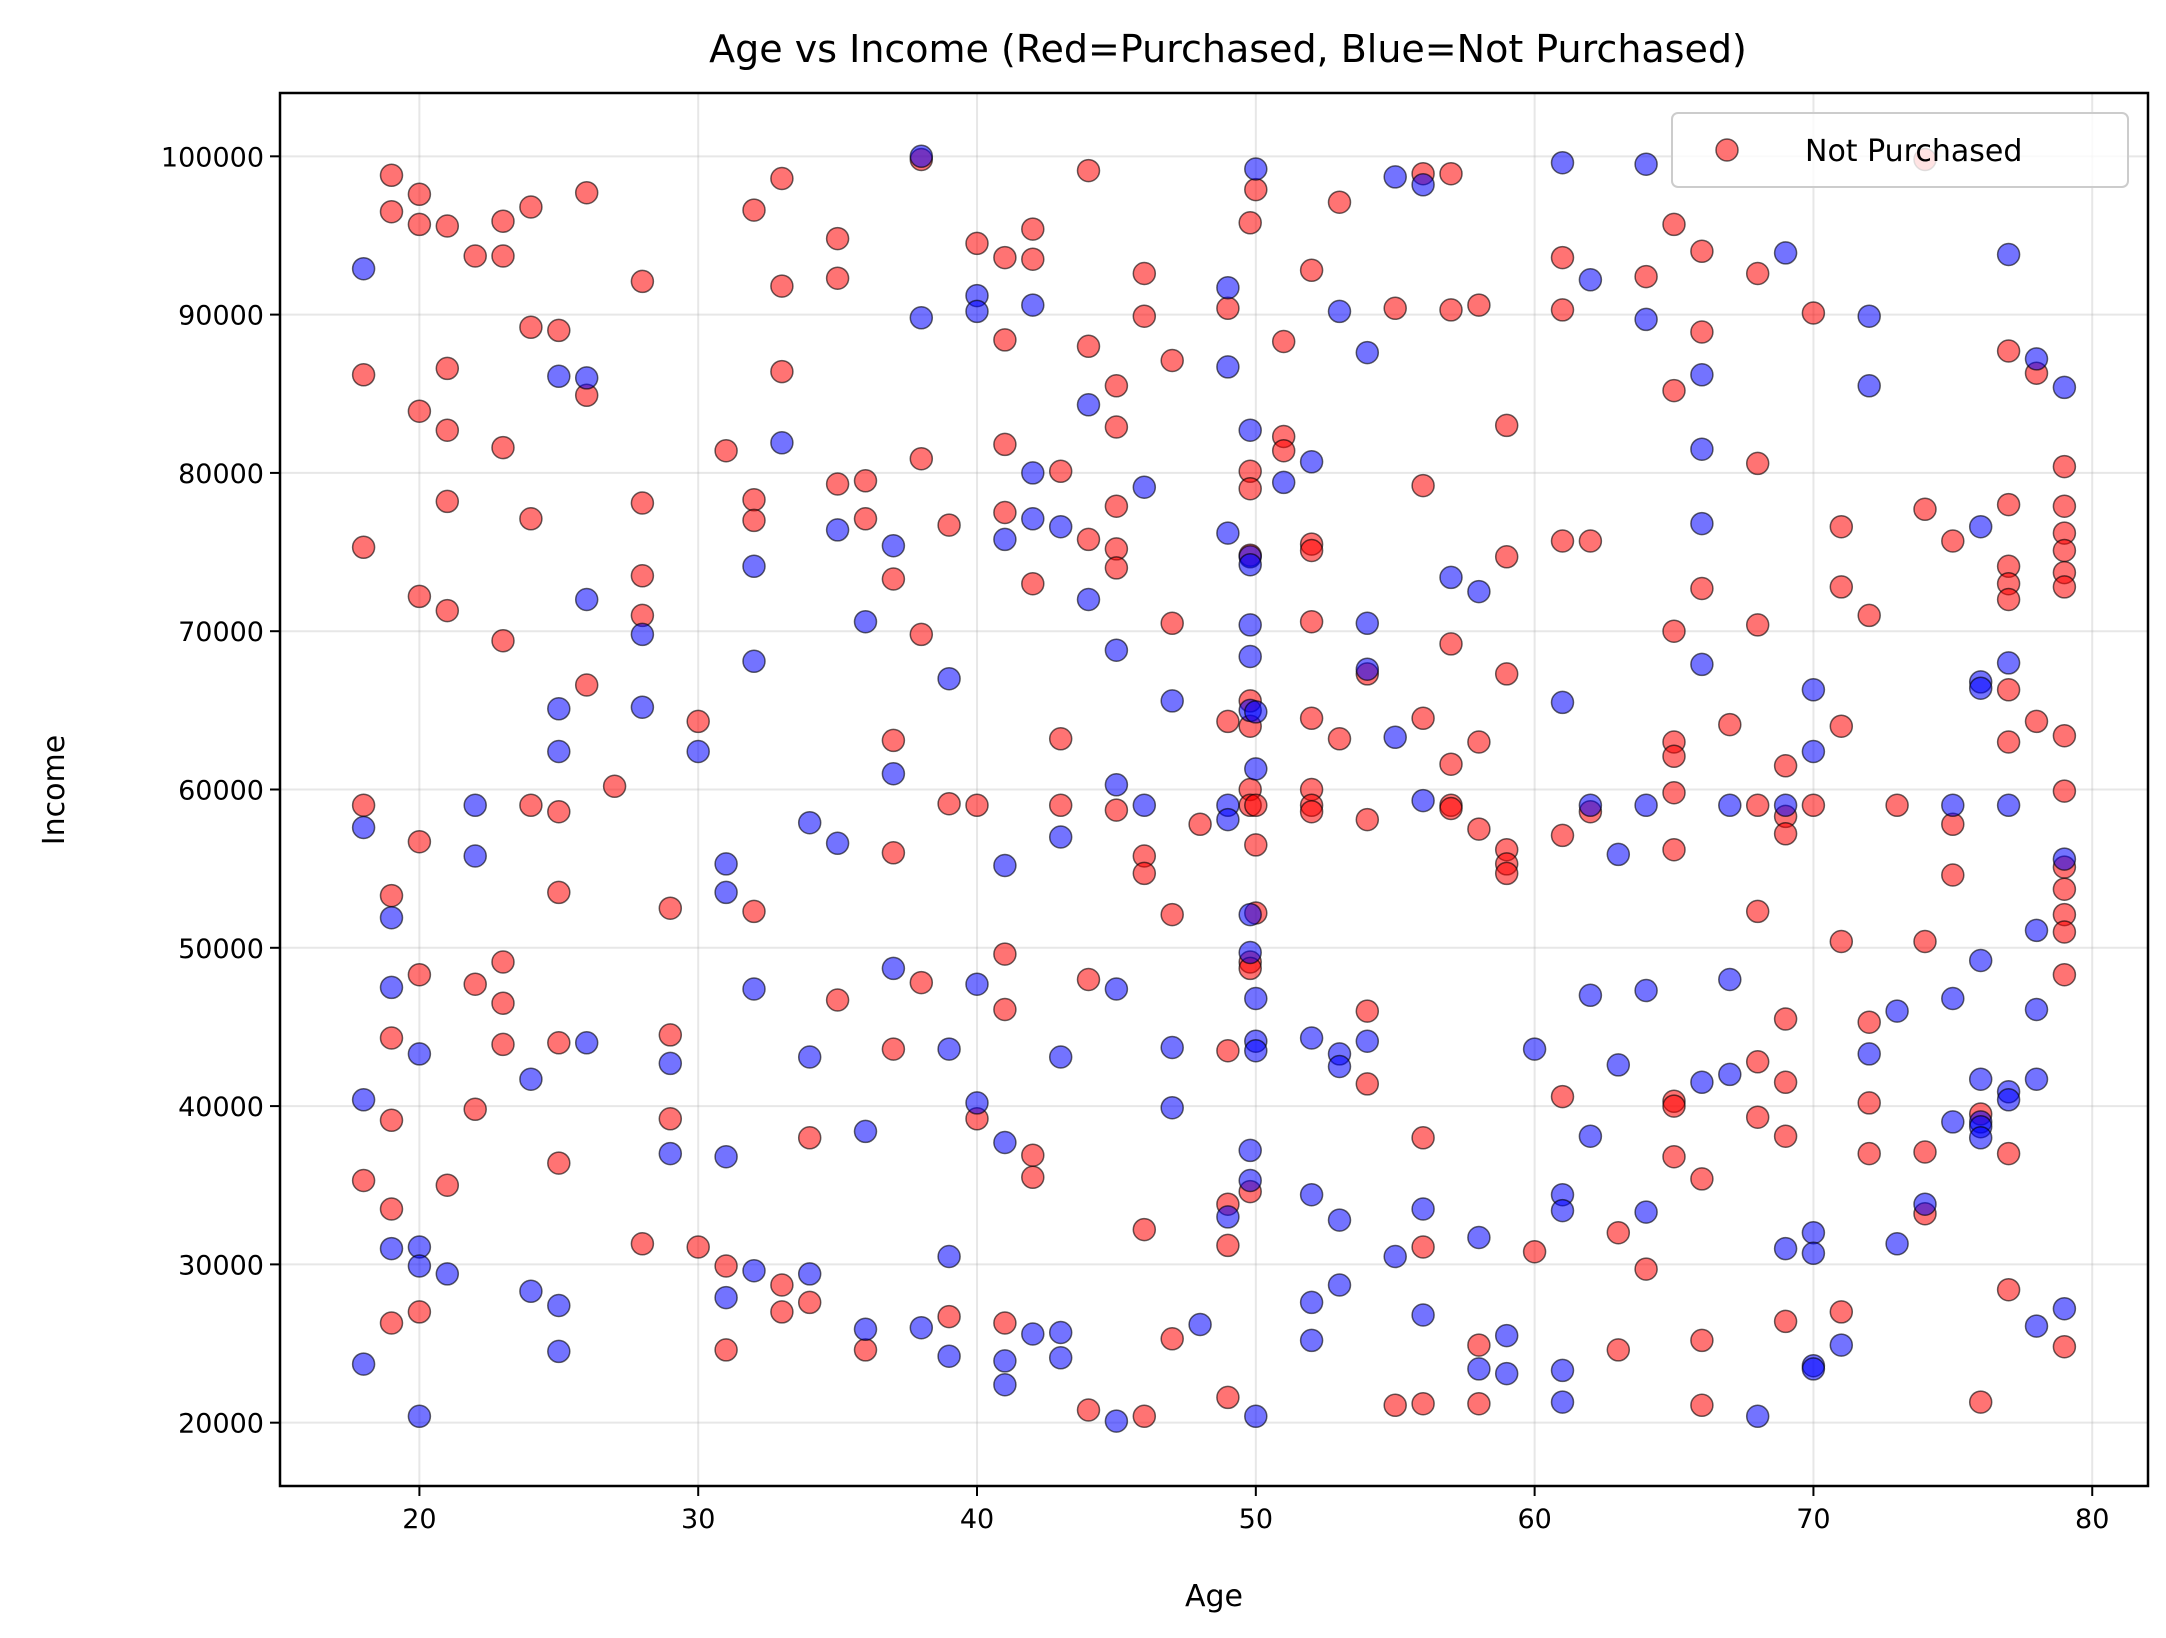  I want to click on x-tick-label: 40, so click(977, 1519).